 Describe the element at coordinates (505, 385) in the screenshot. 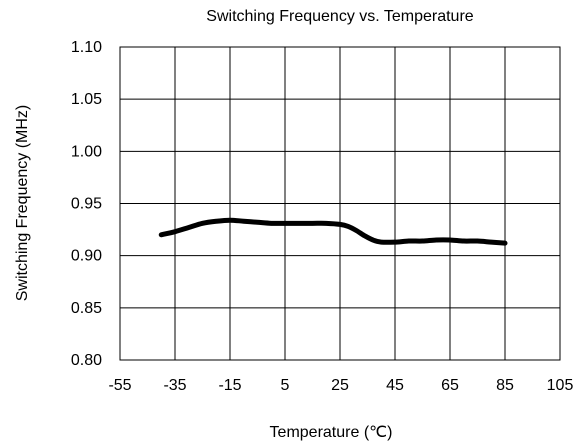

I see `x-tick-label: 85` at that location.